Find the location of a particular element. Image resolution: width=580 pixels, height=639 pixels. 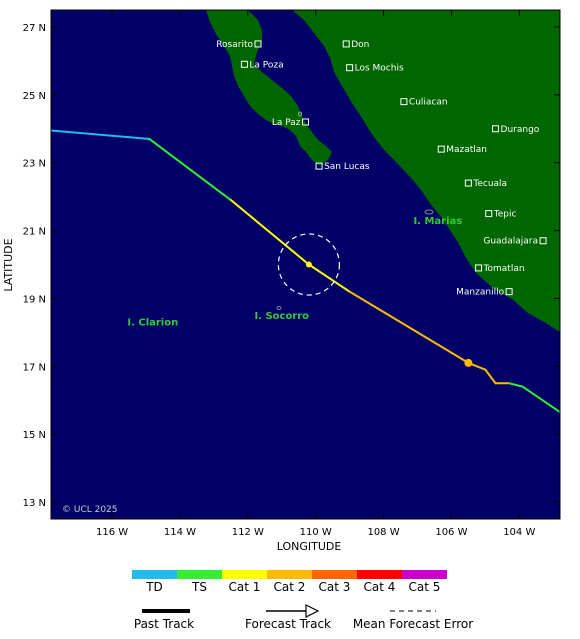

city-label: Tomatlan is located at coordinates (504, 269).